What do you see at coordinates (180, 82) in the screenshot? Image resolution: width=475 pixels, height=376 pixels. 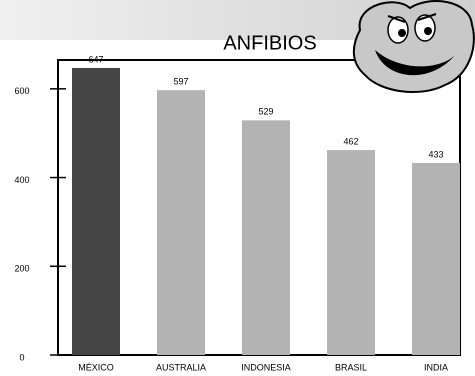 I see `value-label: 597` at bounding box center [180, 82].